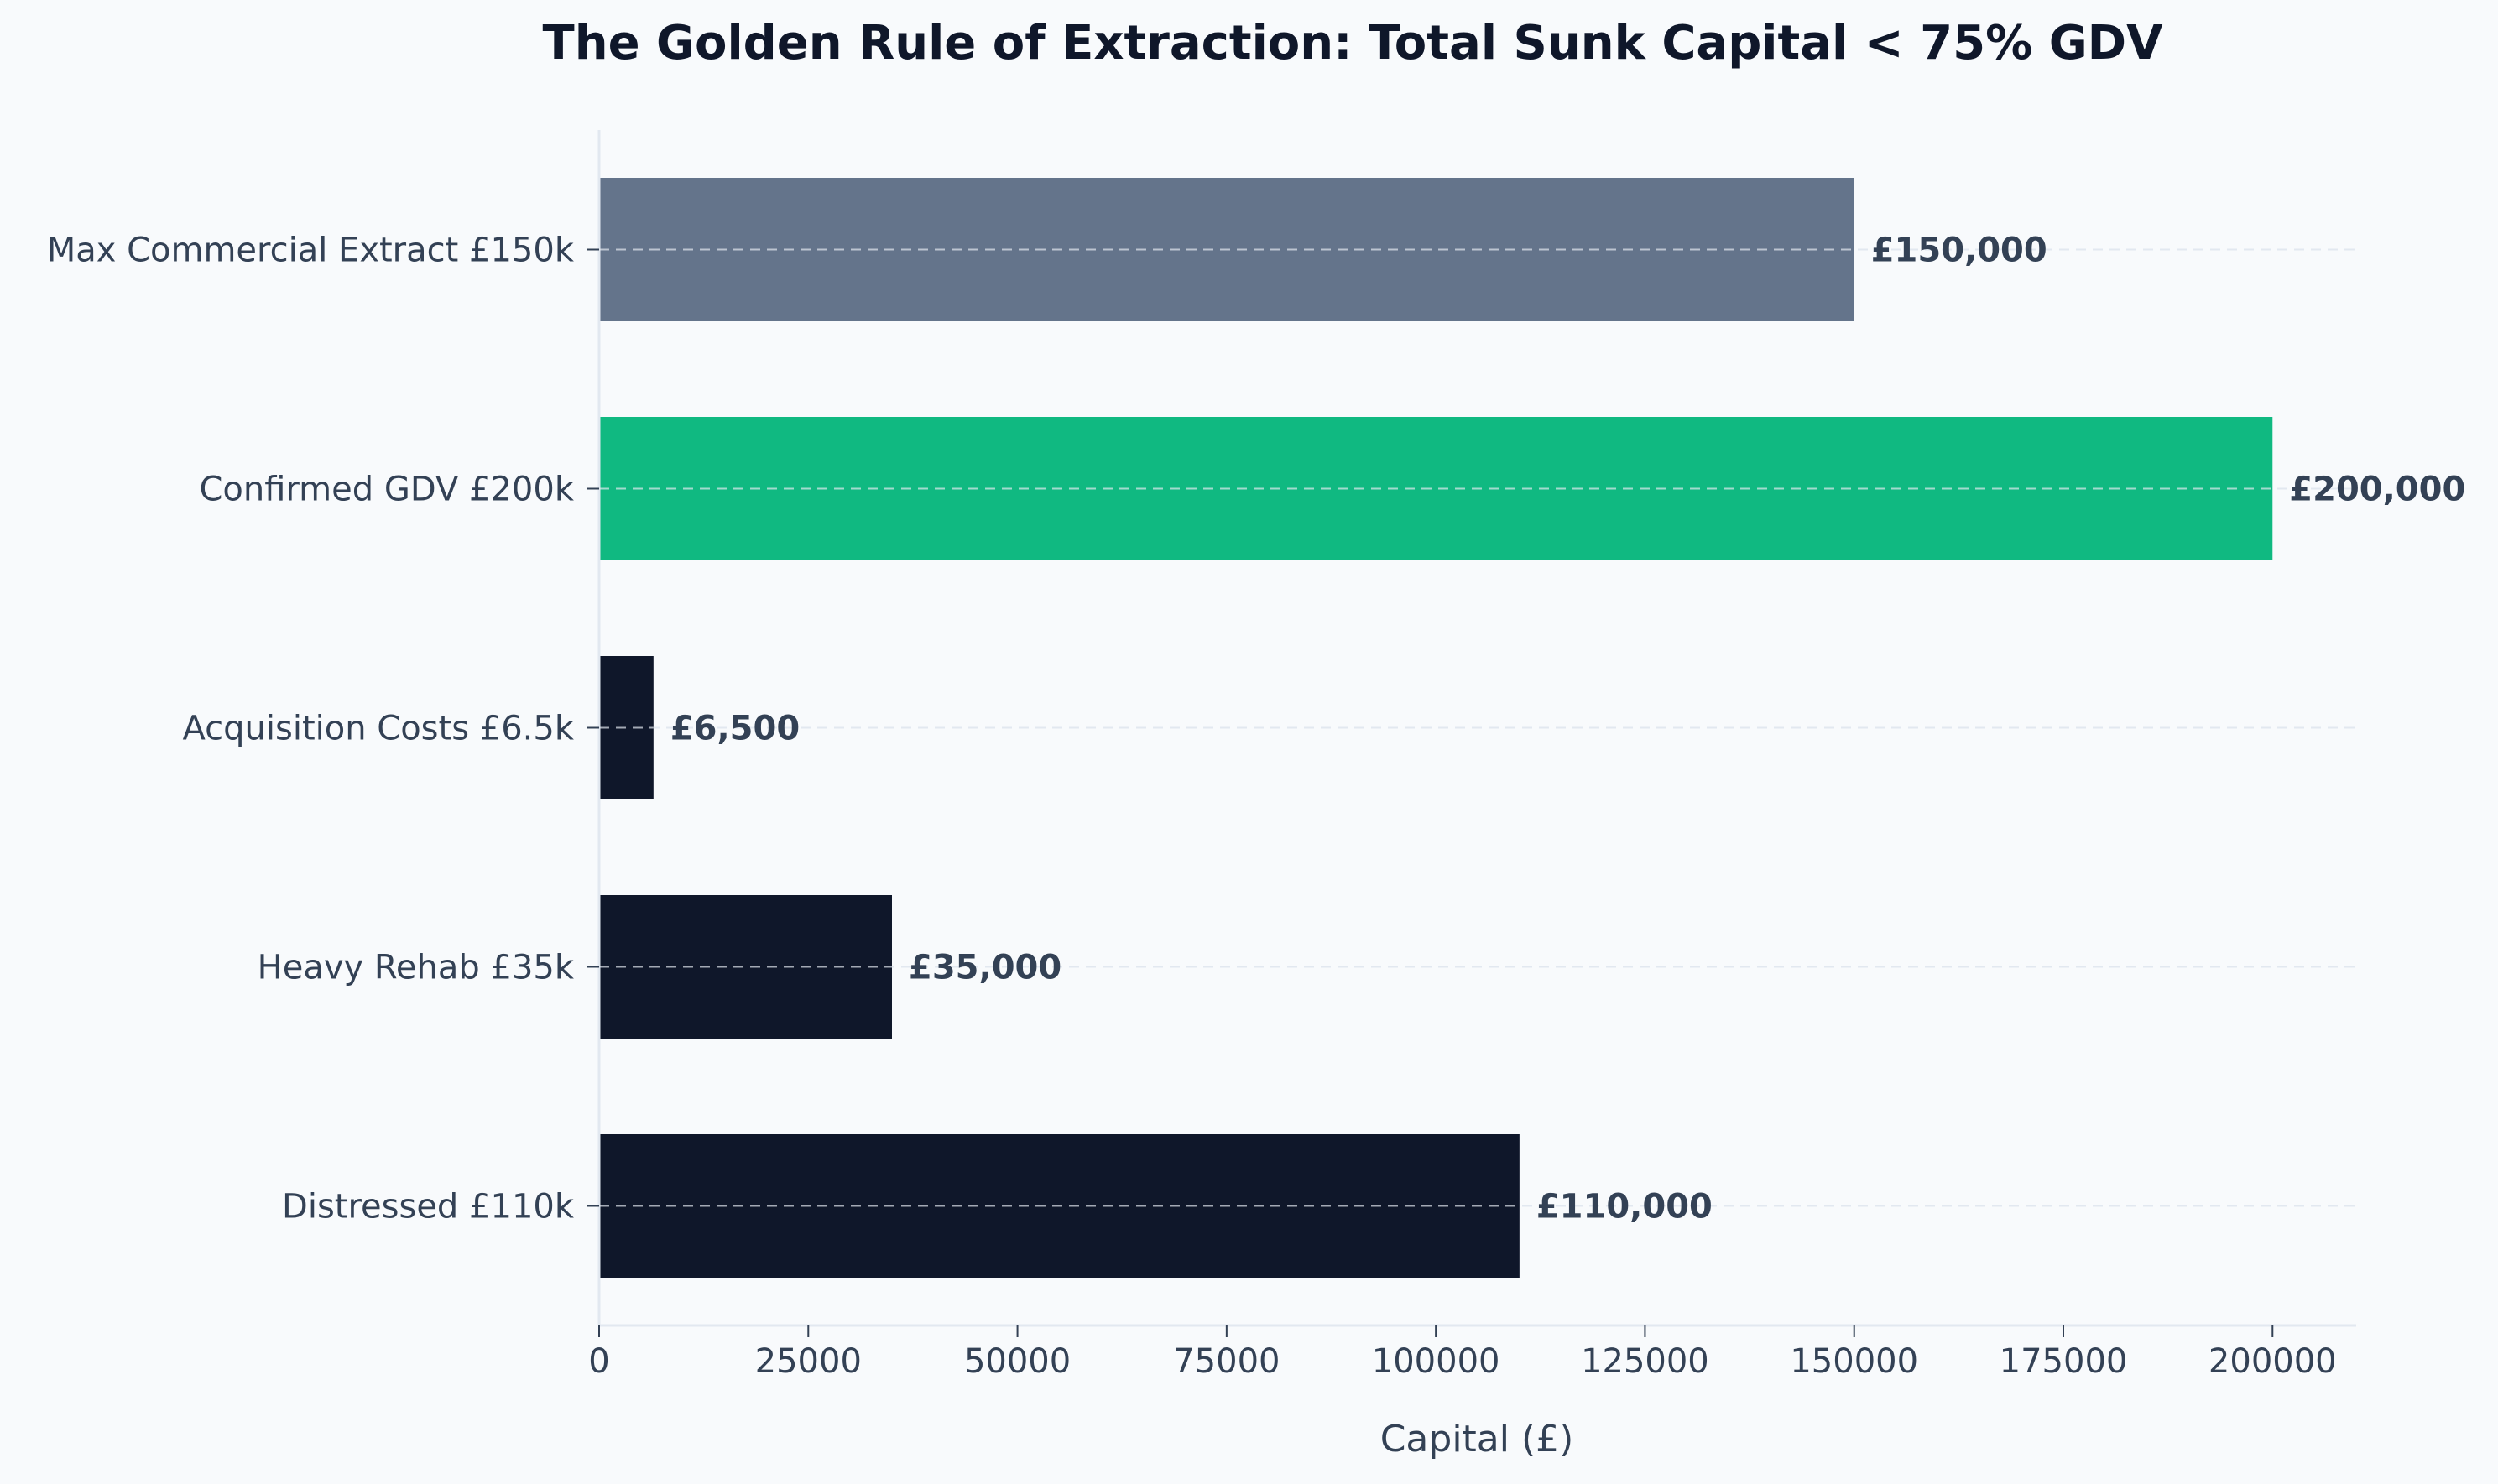 This screenshot has height=1484, width=2498. What do you see at coordinates (1477, 1439) in the screenshot?
I see `x-axis-title: Capital (£)` at bounding box center [1477, 1439].